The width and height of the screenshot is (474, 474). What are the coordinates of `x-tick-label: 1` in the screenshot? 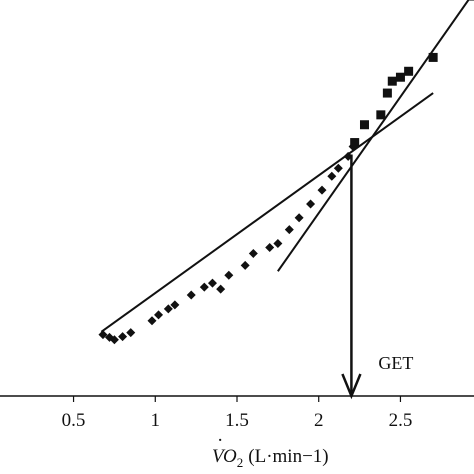 It's located at (156, 420).